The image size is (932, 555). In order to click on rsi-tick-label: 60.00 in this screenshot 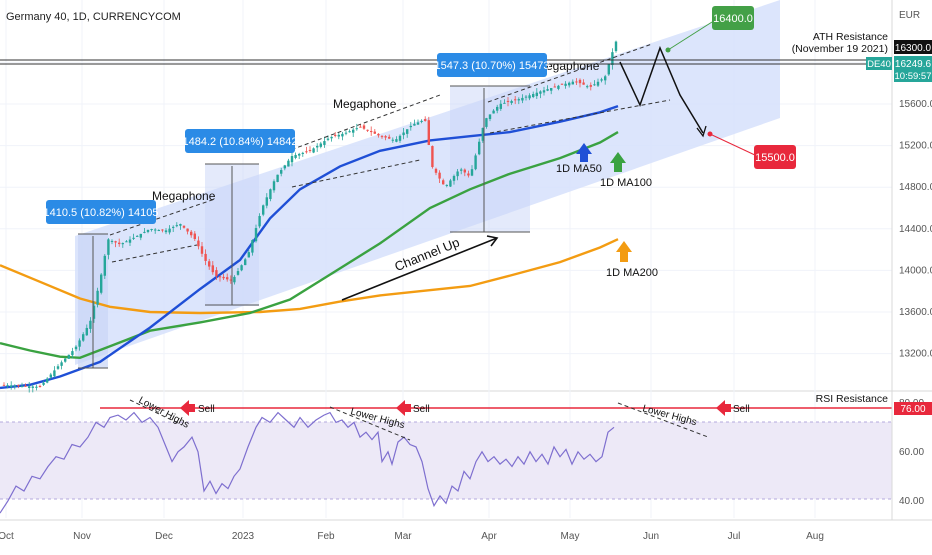, I will do `click(911, 452)`.